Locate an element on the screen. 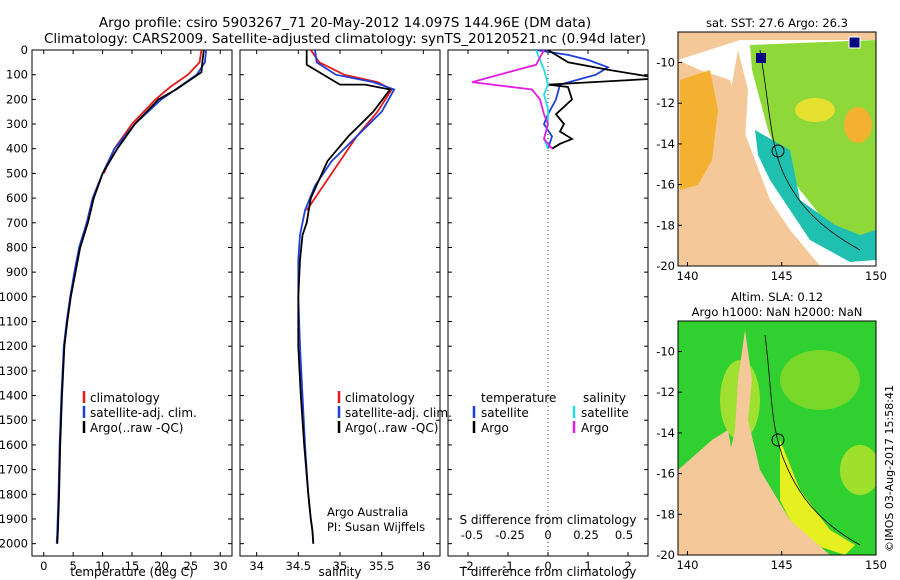 This screenshot has height=580, width=900. difference-series-salinity-argo is located at coordinates (512, 100).